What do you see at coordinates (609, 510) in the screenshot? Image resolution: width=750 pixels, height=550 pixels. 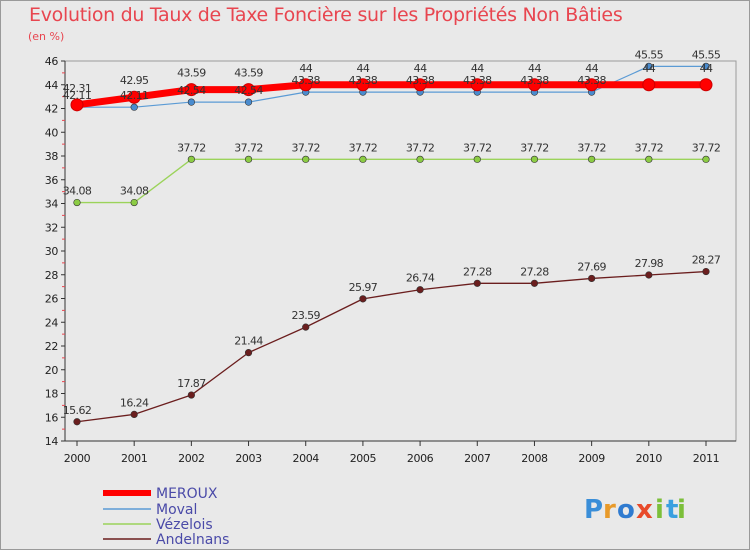 I see `logo-letter: r` at bounding box center [609, 510].